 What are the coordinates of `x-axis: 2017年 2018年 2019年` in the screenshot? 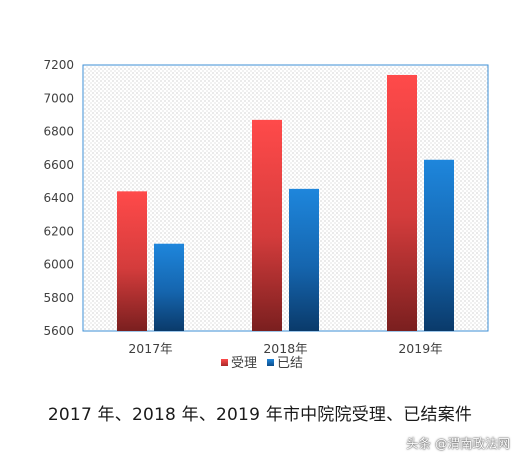 It's located at (285, 348).